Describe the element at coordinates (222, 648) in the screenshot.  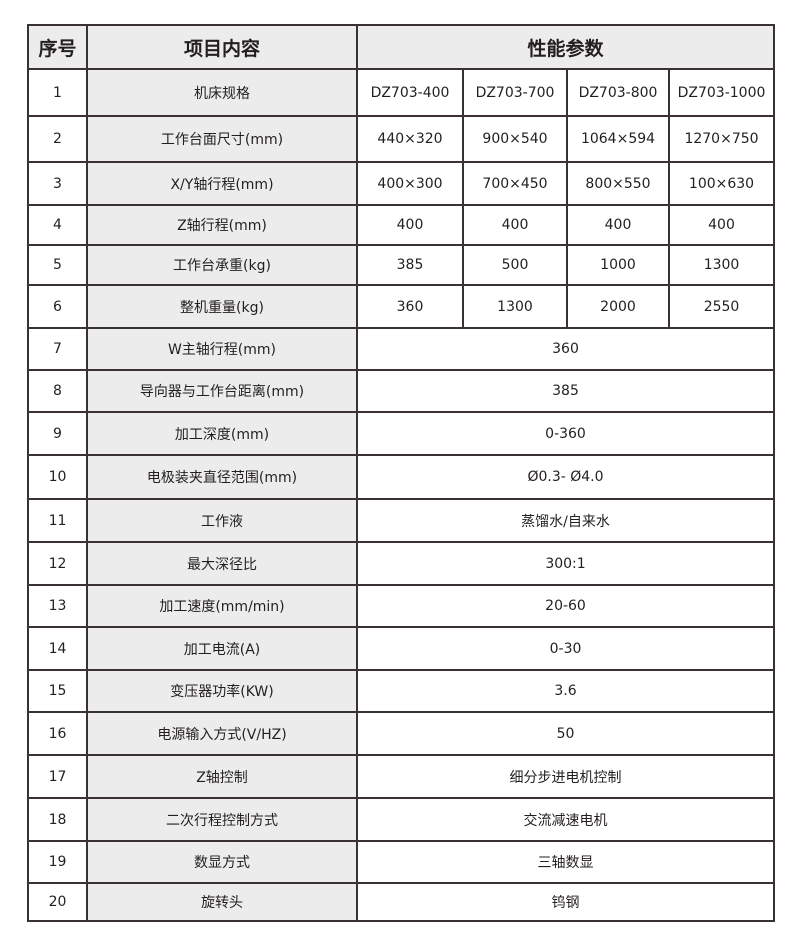
I see `row-item: 加工电流(A)` at that location.